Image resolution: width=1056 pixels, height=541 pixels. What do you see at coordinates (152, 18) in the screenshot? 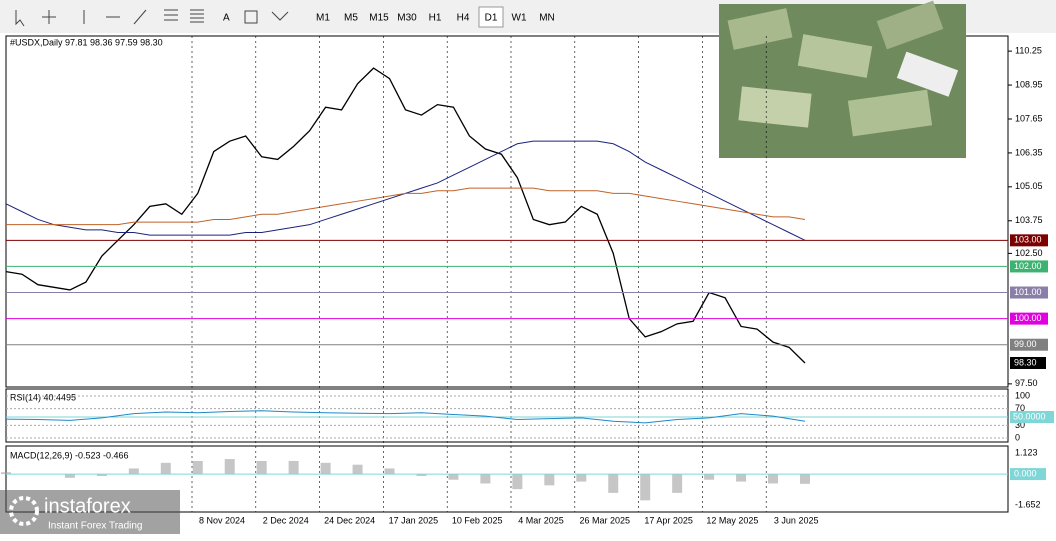
I see `tool-icons` at bounding box center [152, 18].